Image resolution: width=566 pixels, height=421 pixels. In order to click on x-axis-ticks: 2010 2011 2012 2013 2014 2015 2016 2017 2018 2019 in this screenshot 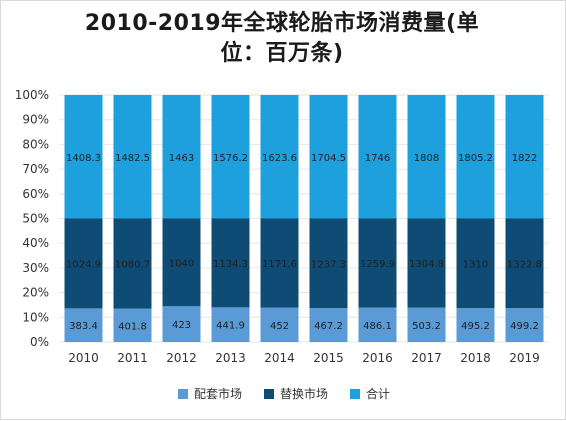, I will do `click(304, 358)`.